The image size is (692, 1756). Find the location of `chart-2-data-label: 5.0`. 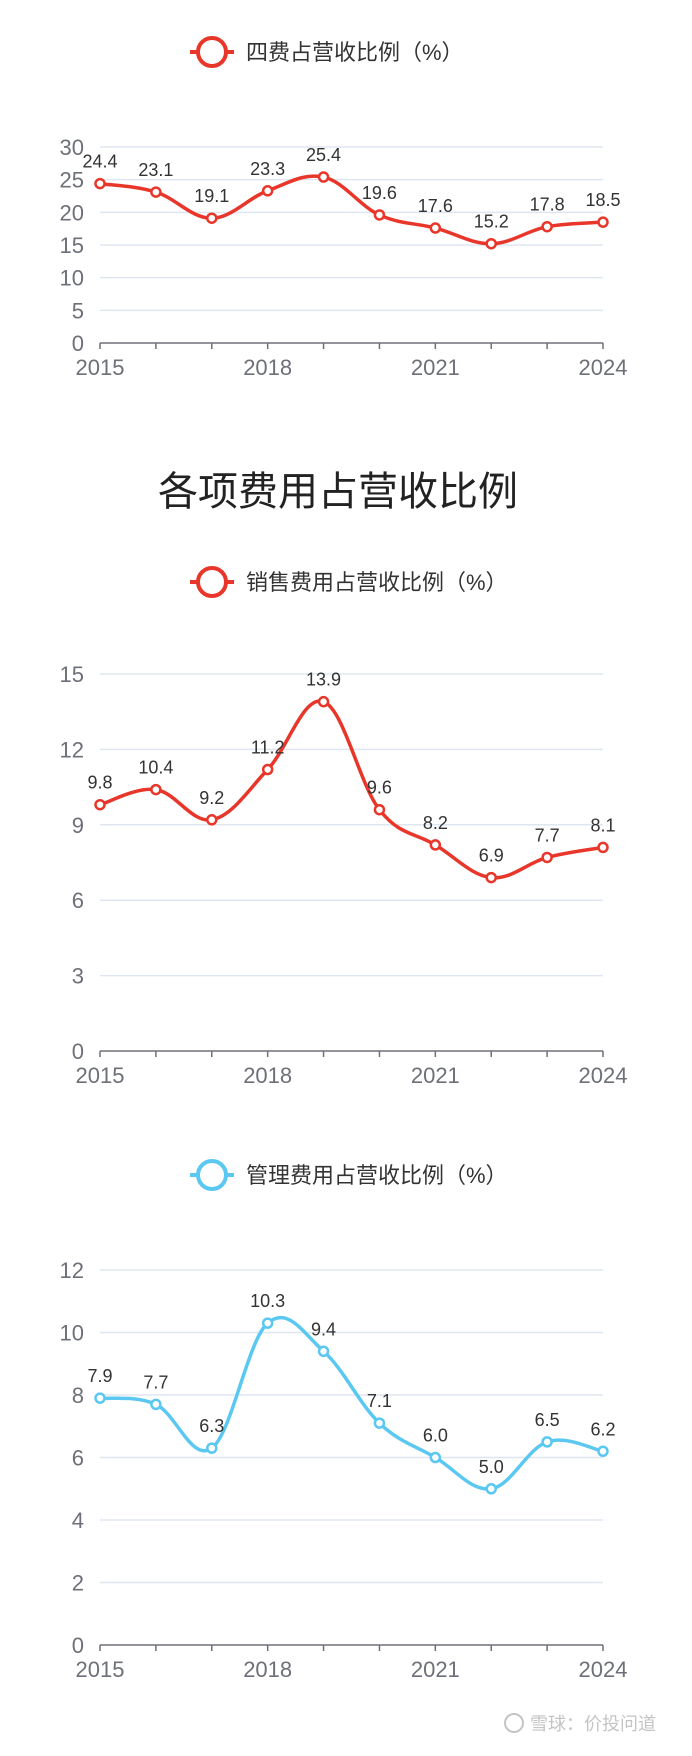

chart-2-data-label: 5.0 is located at coordinates (491, 1467).